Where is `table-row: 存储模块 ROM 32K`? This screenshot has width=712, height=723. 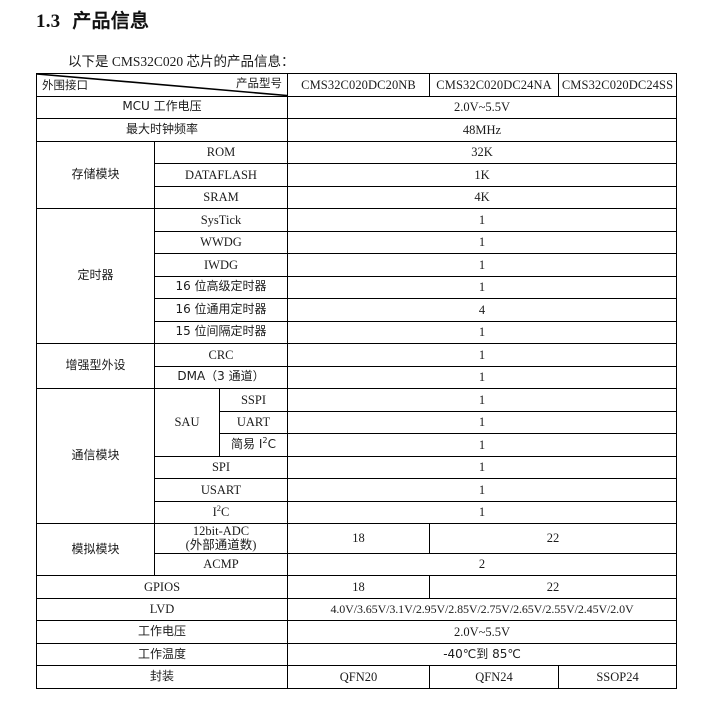
table-row: 存储模块 ROM 32K is located at coordinates (357, 174).